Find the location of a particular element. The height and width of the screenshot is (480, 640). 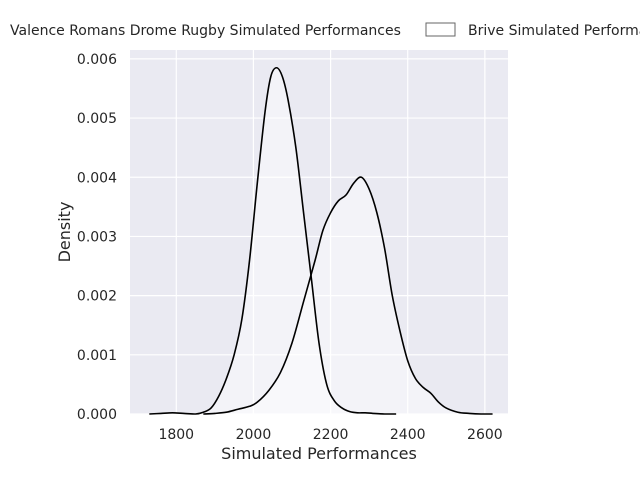

legend-swatch-brive is located at coordinates (440, 29).